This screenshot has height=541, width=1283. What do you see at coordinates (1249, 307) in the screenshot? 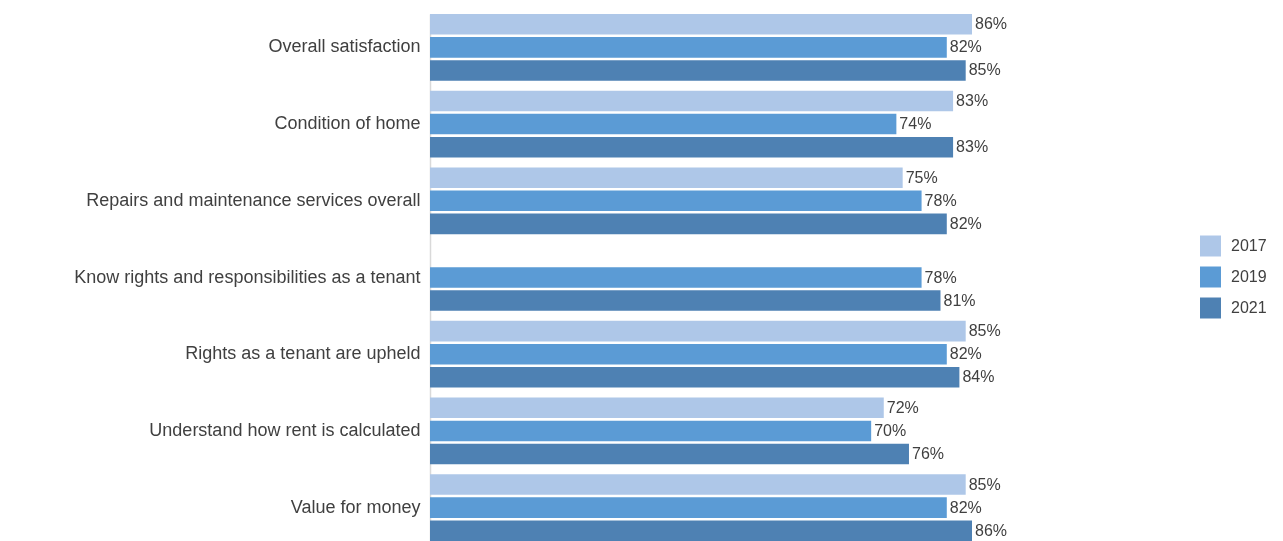
I see `legend-label: 2021` at bounding box center [1249, 307].